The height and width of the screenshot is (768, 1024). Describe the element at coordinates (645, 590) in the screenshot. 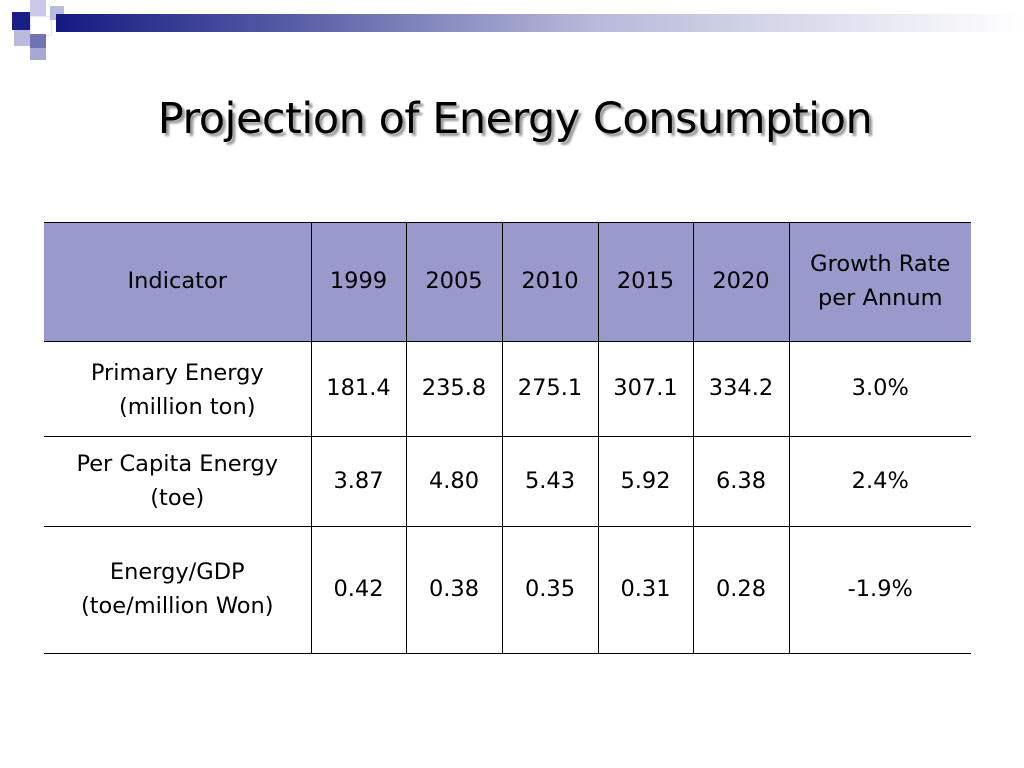

I see `value-2015: 0.31` at that location.